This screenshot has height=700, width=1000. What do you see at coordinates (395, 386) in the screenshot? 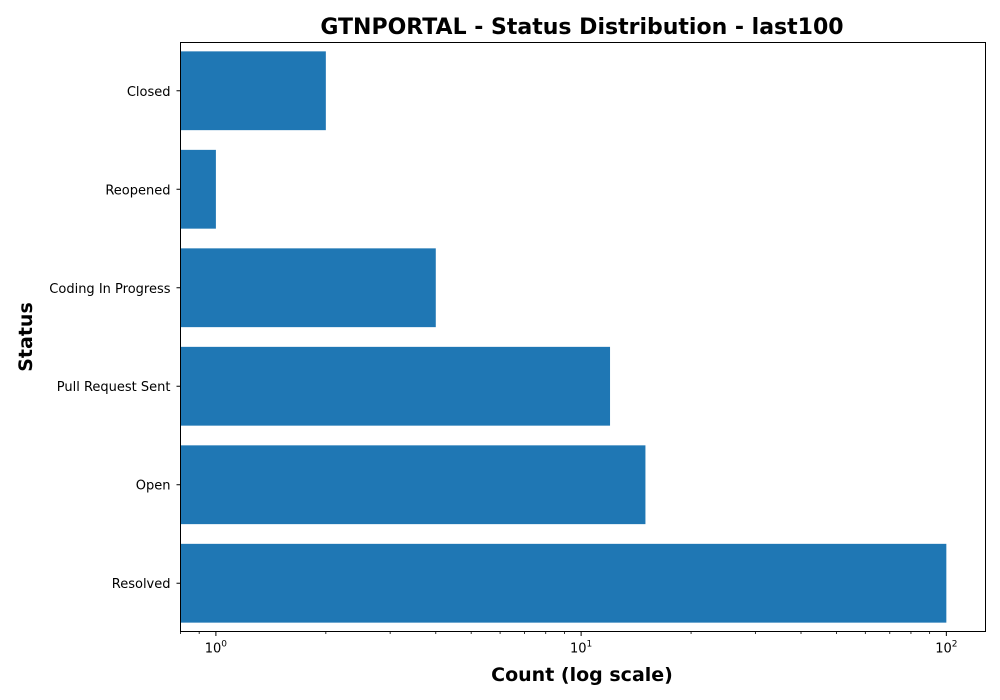
I see `bar-pull-request-sent` at bounding box center [395, 386].